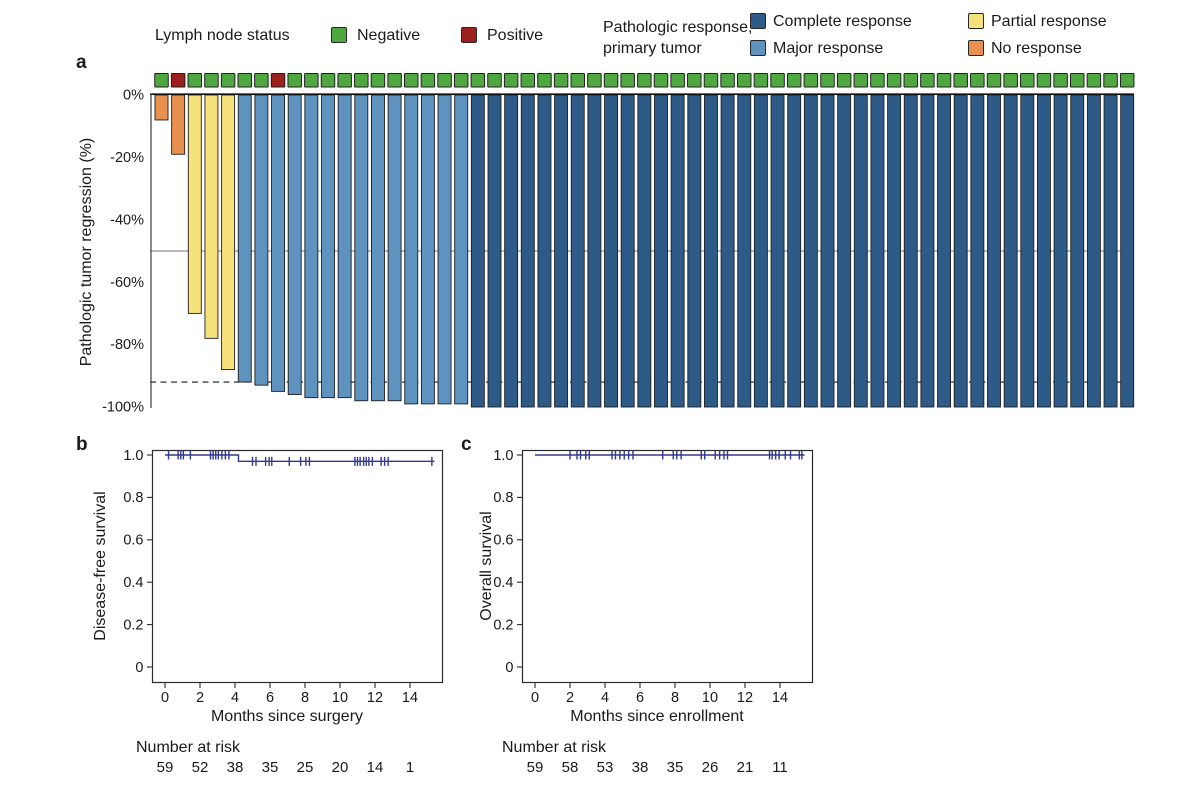  I want to click on svg-text: 25, so click(305, 767).